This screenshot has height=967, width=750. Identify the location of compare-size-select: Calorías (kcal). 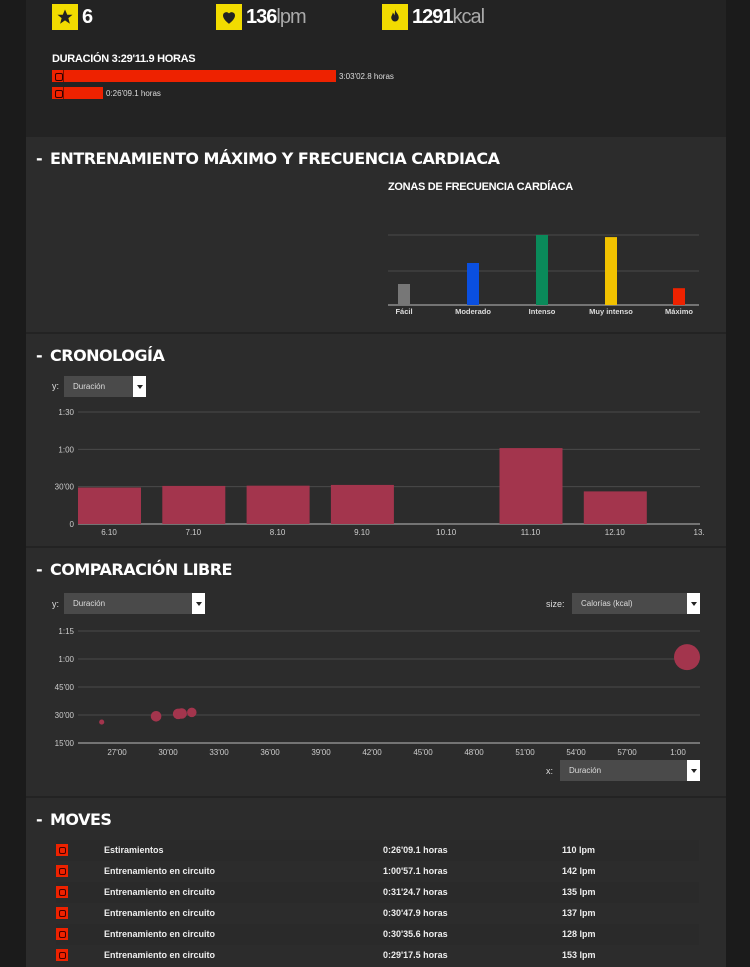
(636, 603).